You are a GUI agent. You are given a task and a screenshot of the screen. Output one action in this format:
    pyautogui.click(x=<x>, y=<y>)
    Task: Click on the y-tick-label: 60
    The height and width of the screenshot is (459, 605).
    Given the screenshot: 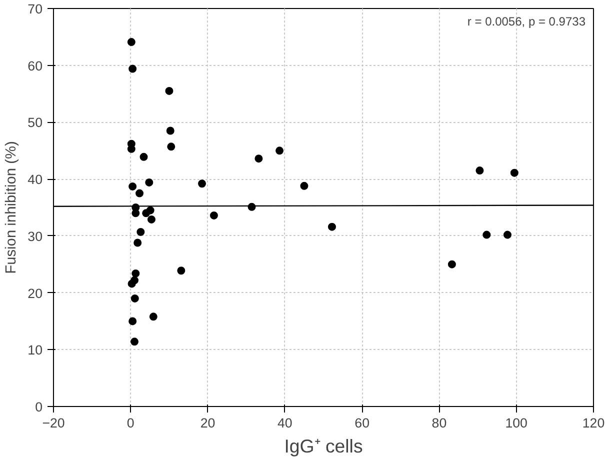 What is the action you would take?
    pyautogui.click(x=35, y=66)
    